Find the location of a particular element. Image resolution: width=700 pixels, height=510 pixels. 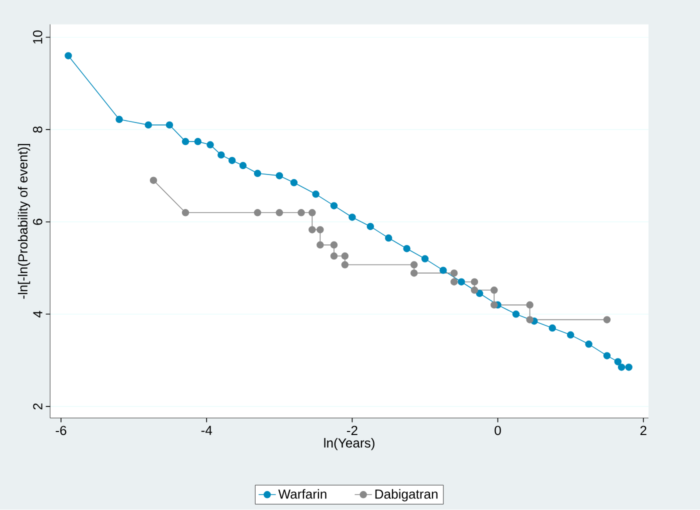

x-tick-label: -4 is located at coordinates (206, 431).